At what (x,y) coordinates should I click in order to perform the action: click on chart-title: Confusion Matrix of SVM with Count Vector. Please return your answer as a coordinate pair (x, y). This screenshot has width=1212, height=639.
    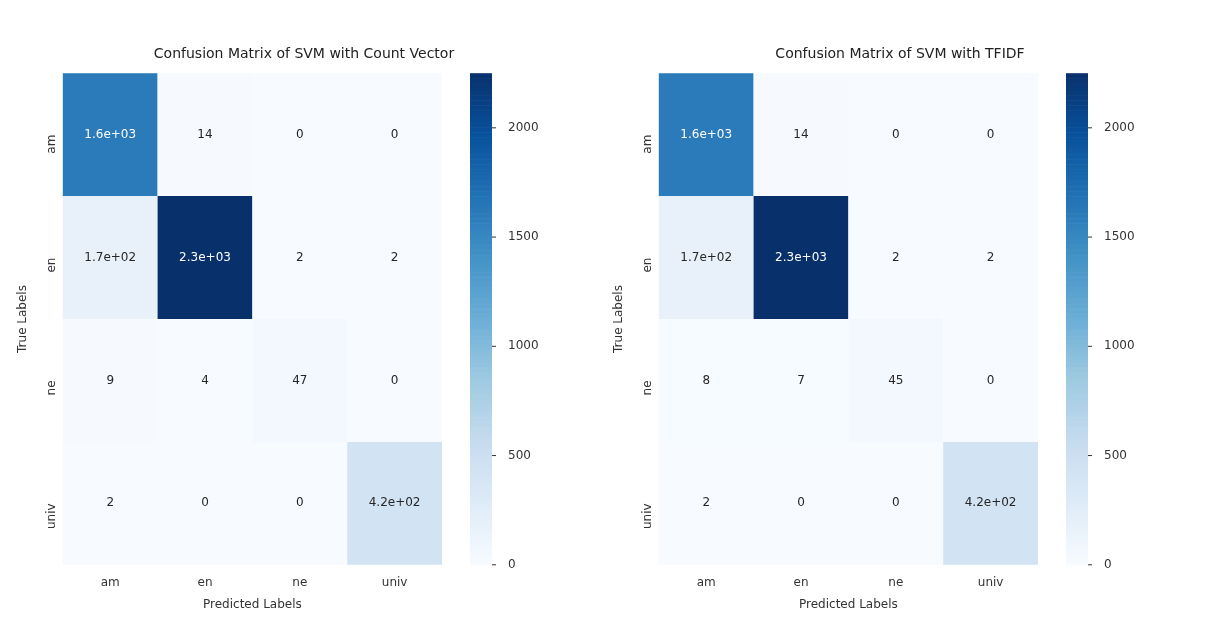
    Looking at the image, I should click on (304, 53).